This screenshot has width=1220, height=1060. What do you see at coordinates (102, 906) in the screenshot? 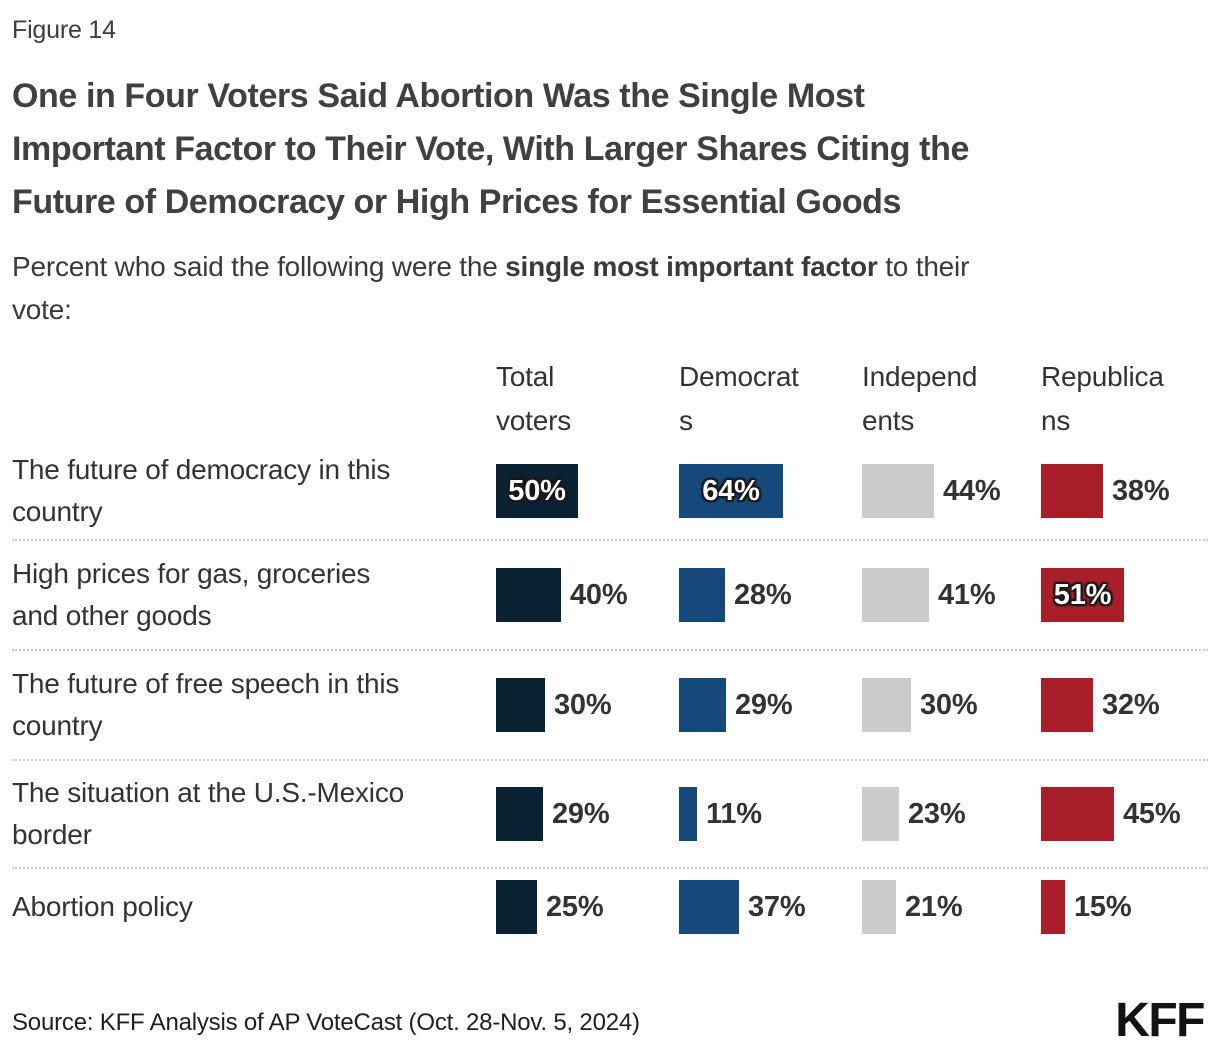
I see `row-label: Abortion policy` at bounding box center [102, 906].